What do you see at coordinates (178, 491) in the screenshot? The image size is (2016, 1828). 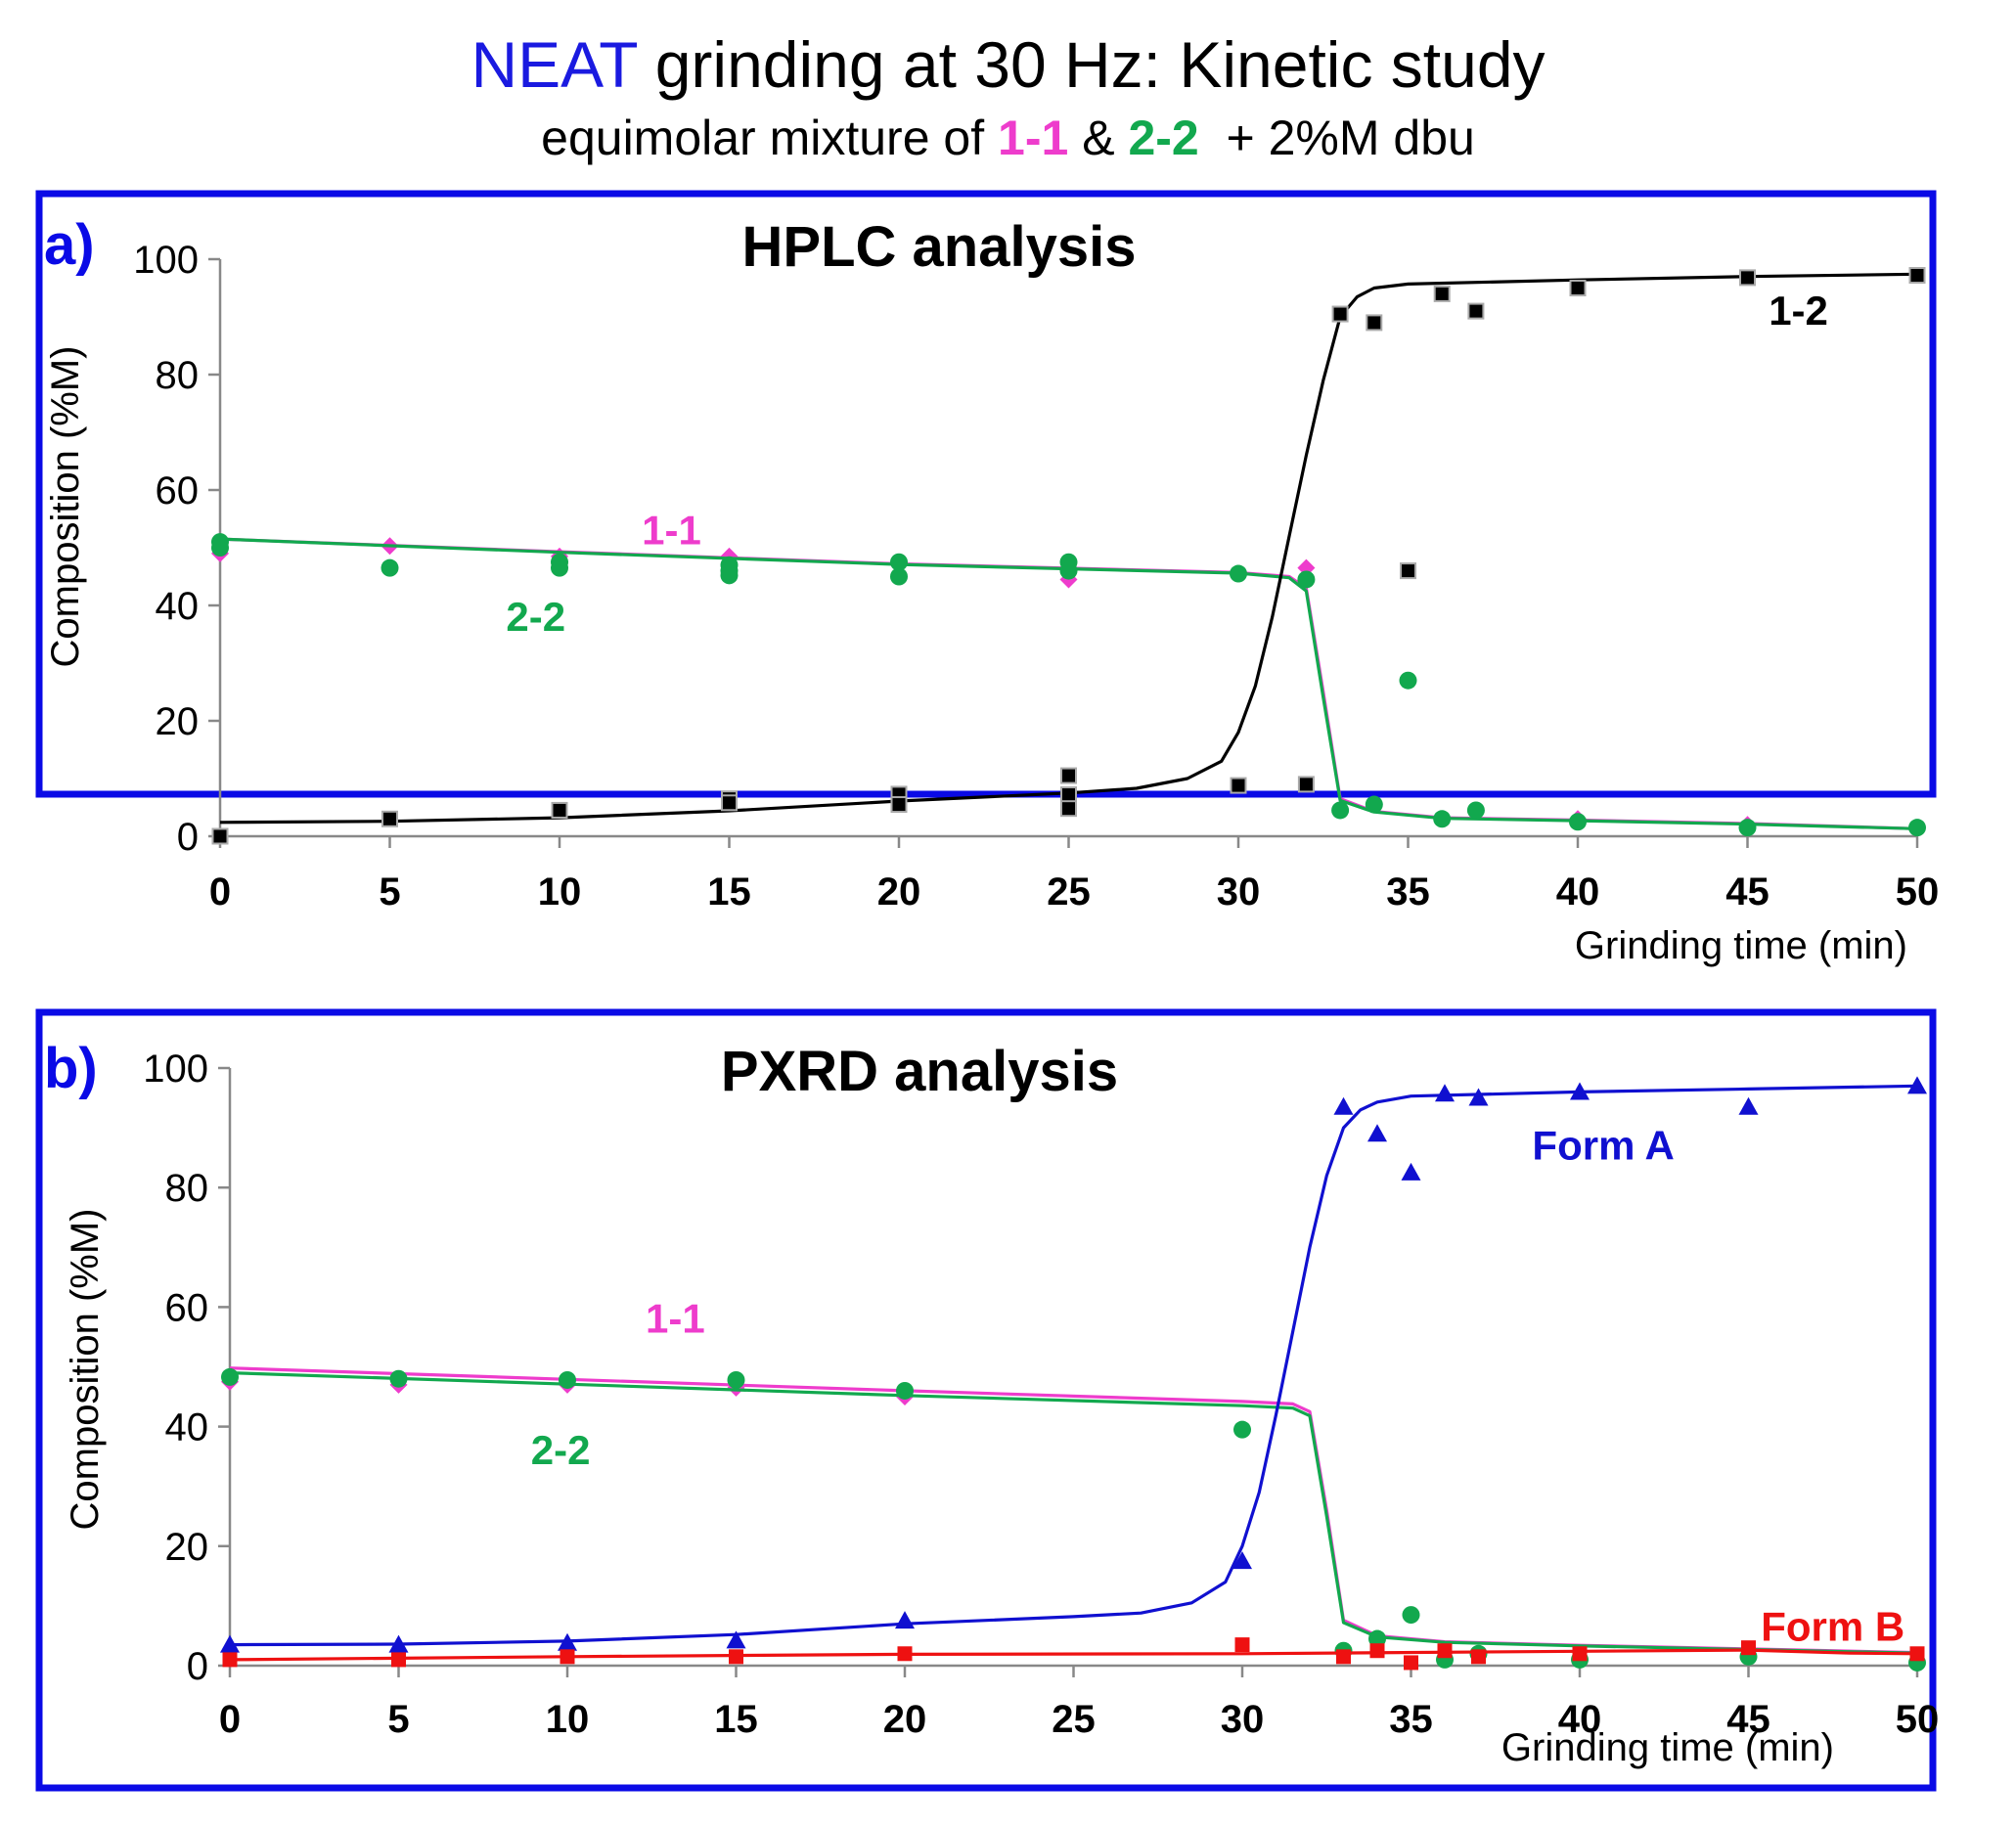 I see `y-tick-label: 60` at bounding box center [178, 491].